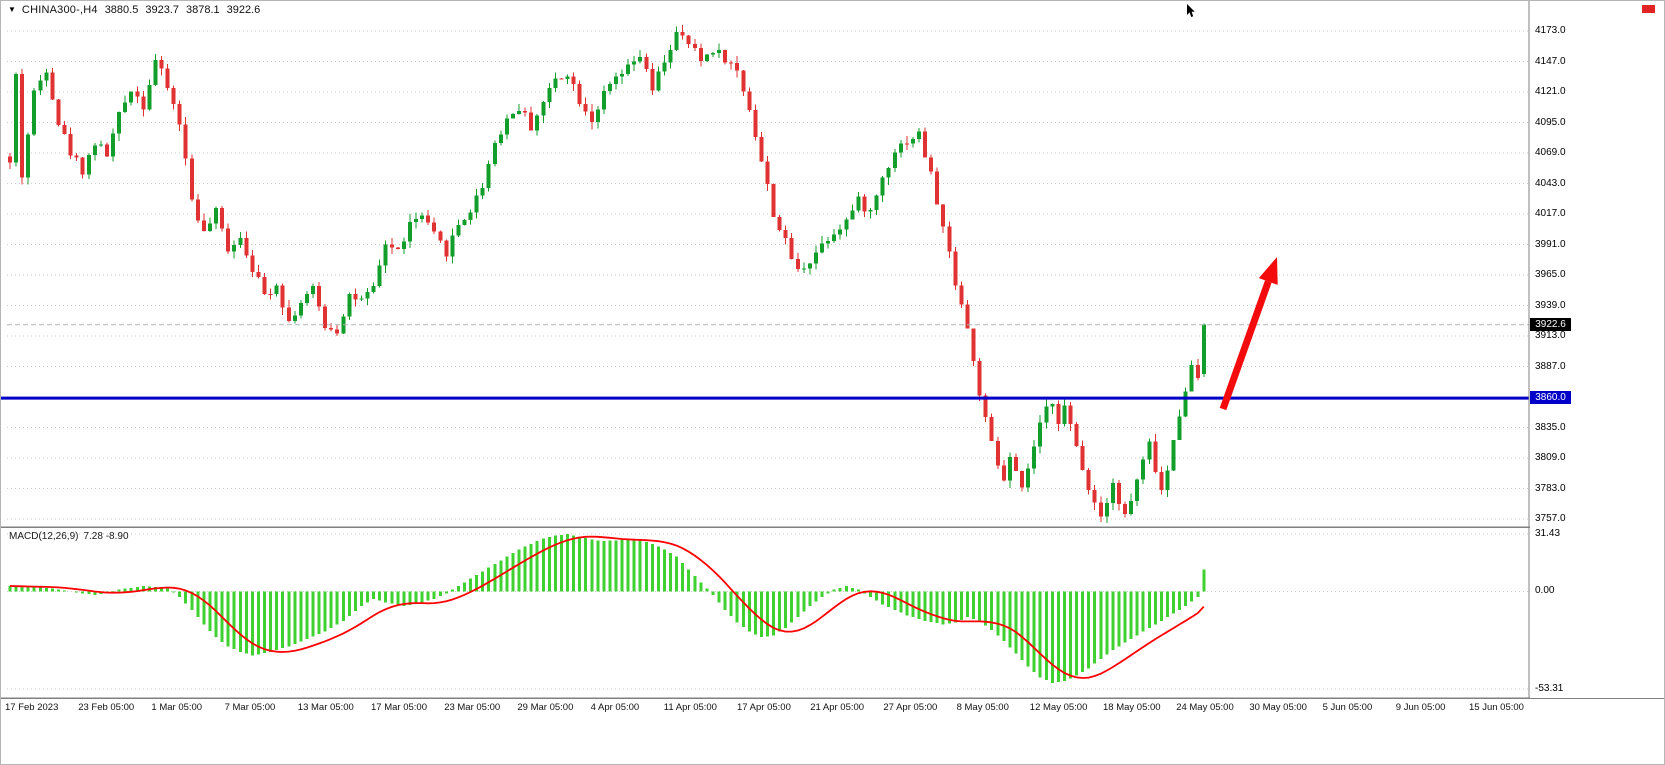  What do you see at coordinates (1550, 324) in the screenshot?
I see `current-price-tag: 3922.6` at bounding box center [1550, 324].